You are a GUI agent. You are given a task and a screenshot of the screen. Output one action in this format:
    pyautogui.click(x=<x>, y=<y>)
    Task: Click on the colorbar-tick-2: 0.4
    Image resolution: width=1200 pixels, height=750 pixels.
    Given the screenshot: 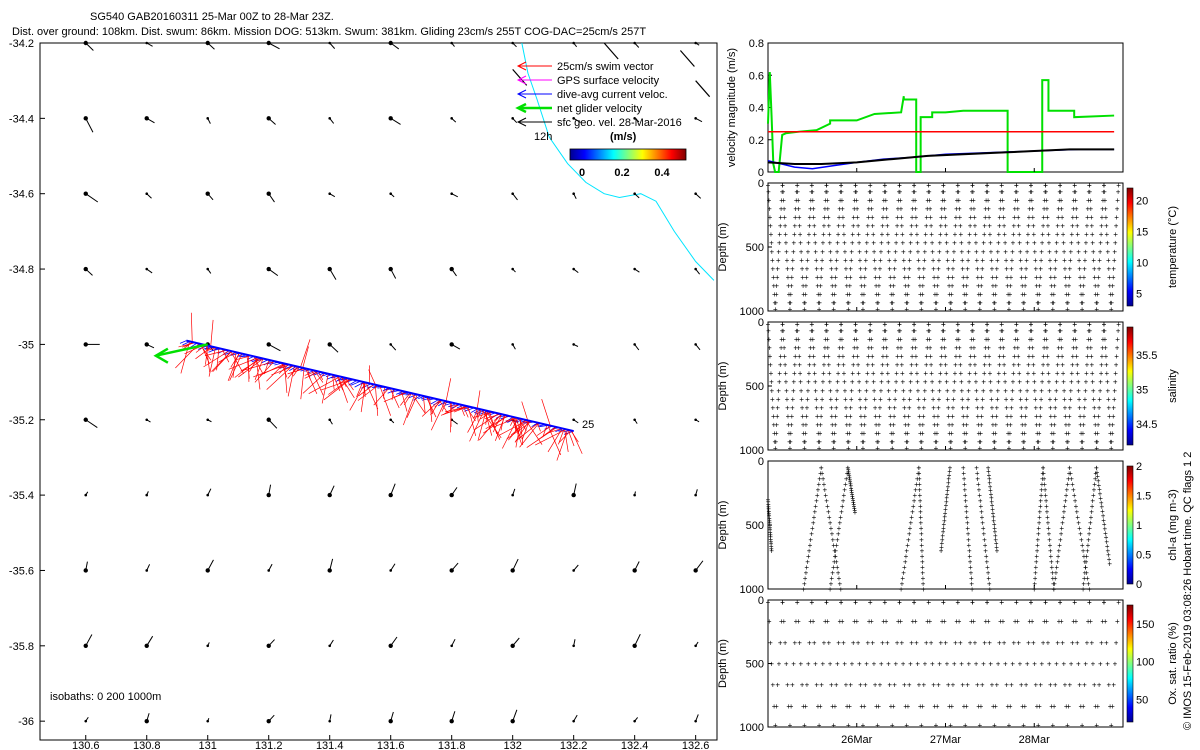 What is the action you would take?
    pyautogui.click(x=662, y=173)
    